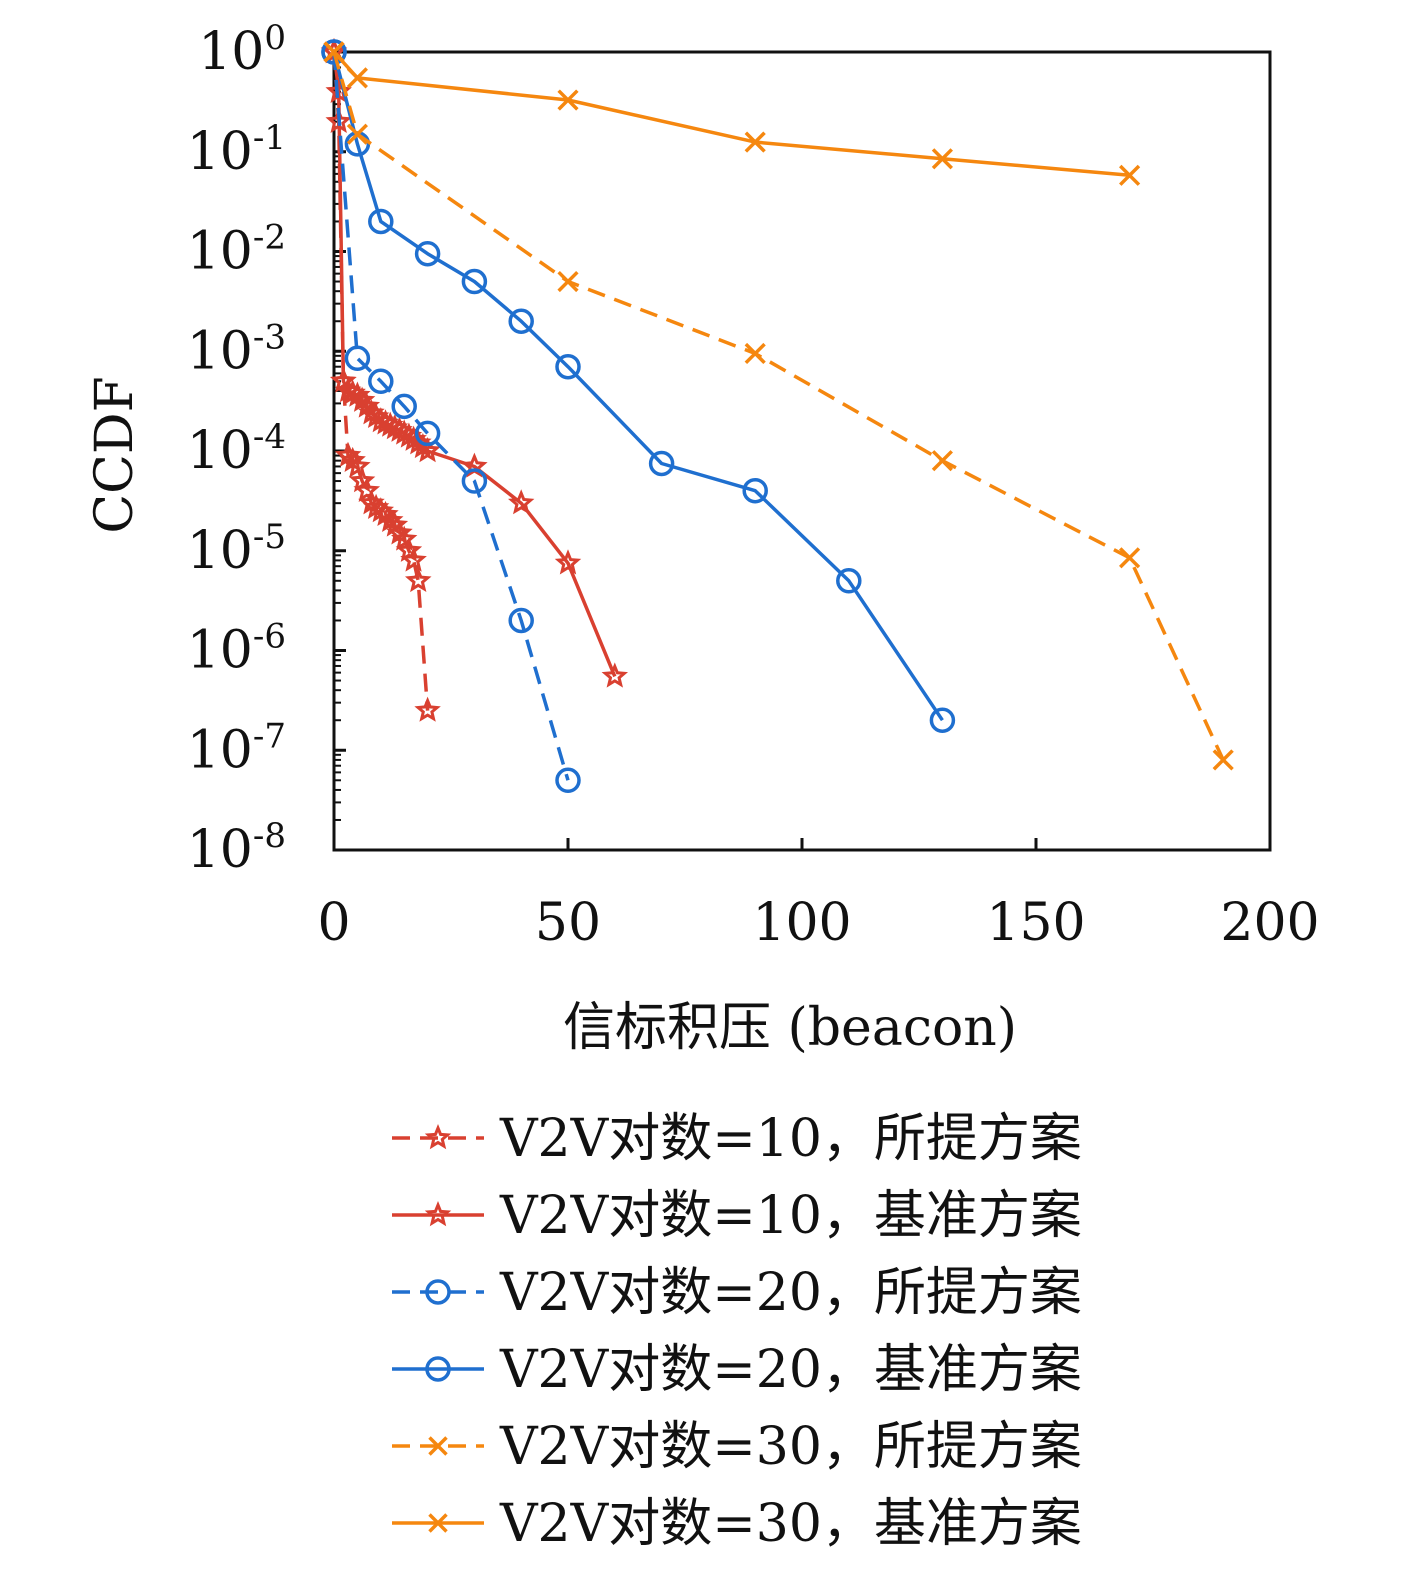  Describe the element at coordinates (790, 1139) in the screenshot. I see `legend-label: V2V对数=10，所提方案` at that location.